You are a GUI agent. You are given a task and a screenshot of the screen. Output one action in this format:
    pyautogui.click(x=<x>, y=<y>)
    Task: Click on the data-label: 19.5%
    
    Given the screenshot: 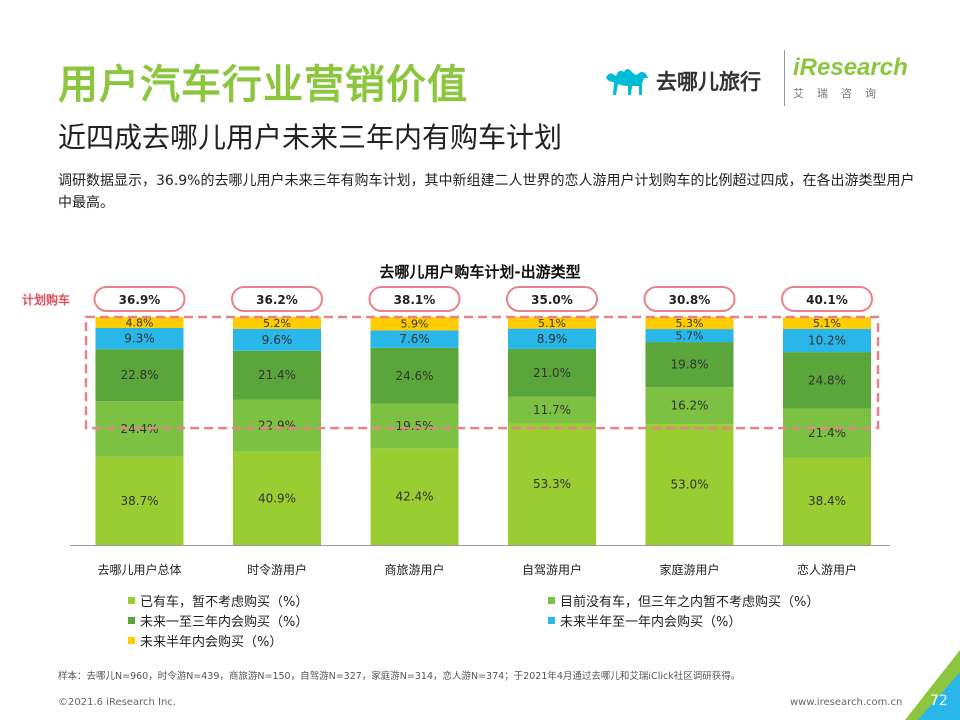 What is the action you would take?
    pyautogui.click(x=414, y=426)
    